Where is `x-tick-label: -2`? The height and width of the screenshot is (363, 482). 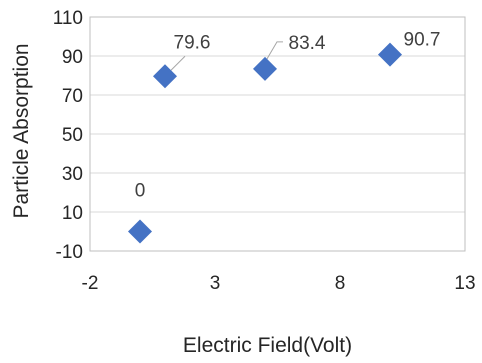
x-tick-label: -2 is located at coordinates (90, 283).